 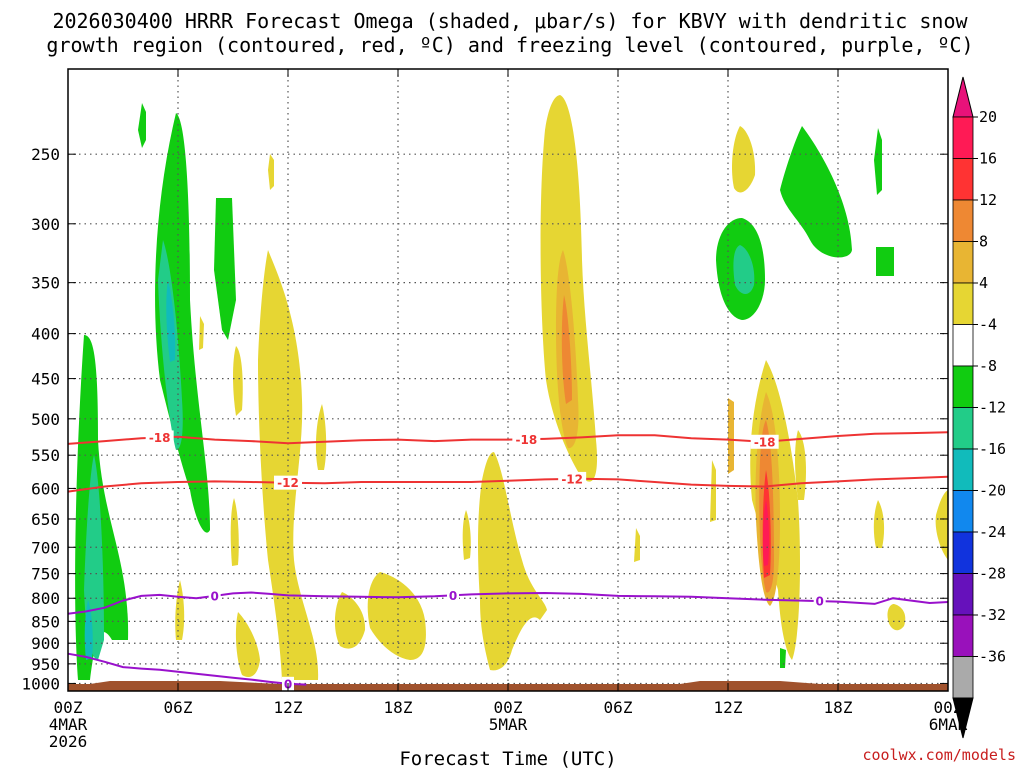 I want to click on omega-area-orange, so click(x=566, y=349).